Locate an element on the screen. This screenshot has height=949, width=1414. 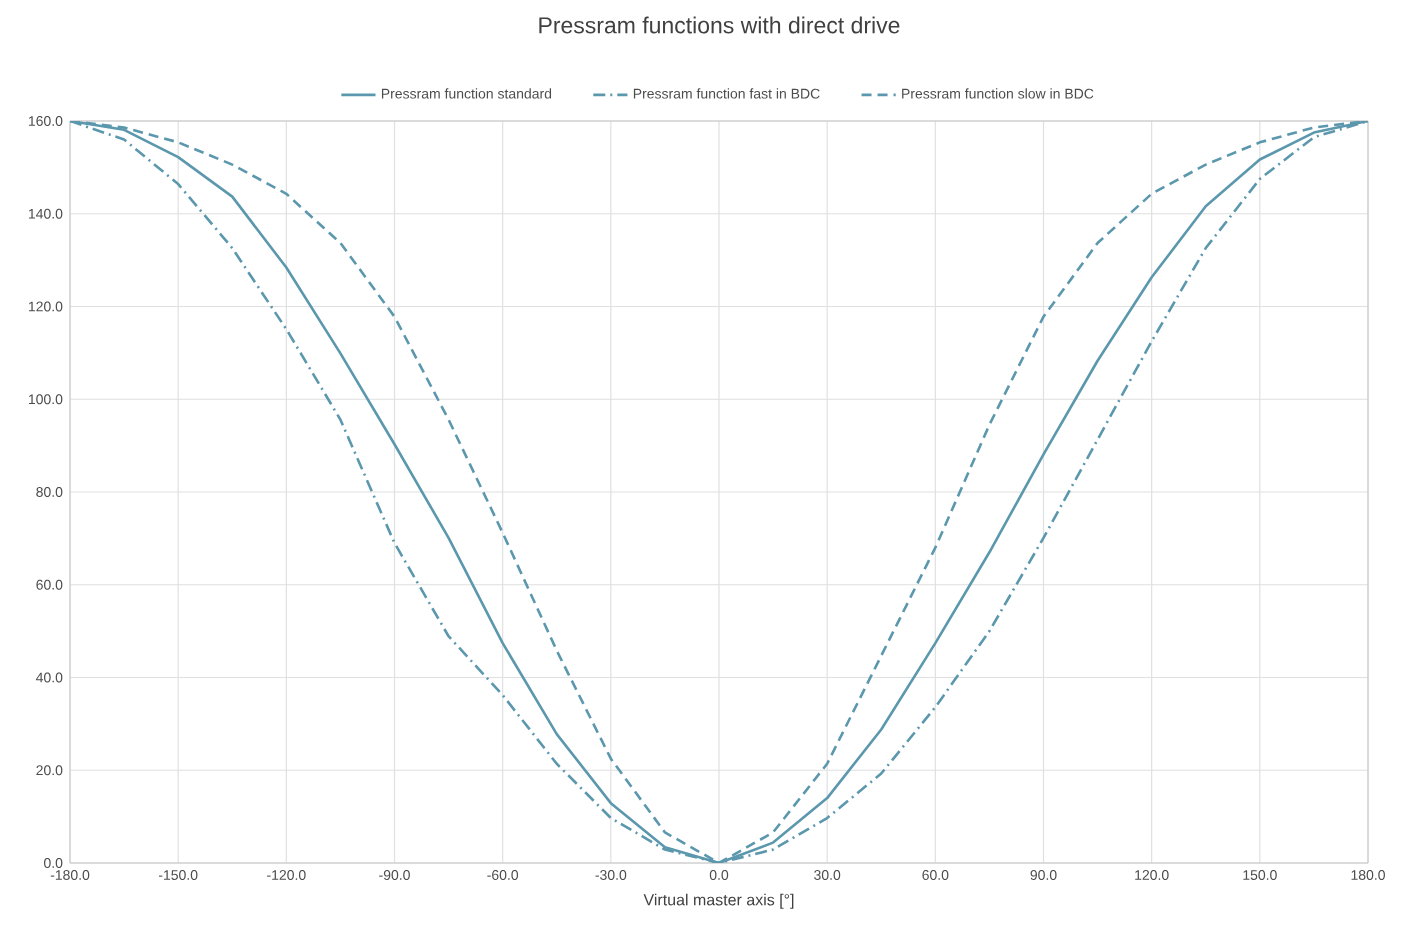
y-tick-label: 160.0 is located at coordinates (45, 121).